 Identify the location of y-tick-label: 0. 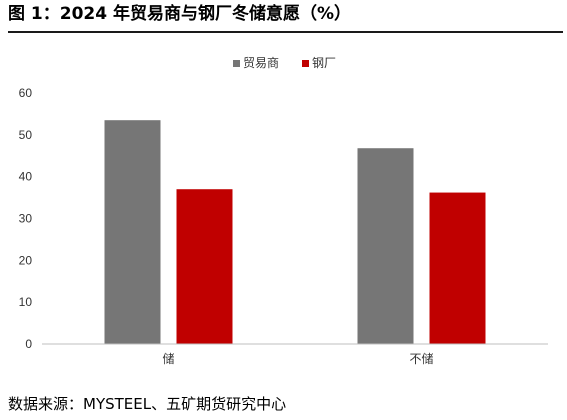
(28, 344).